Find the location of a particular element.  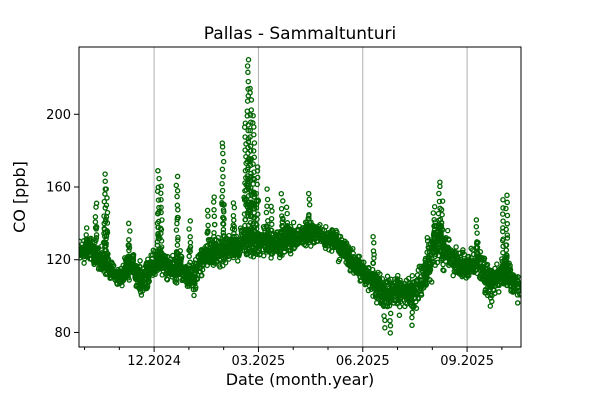

chart-title: Pallas - Sammaltunturi is located at coordinates (300, 34).